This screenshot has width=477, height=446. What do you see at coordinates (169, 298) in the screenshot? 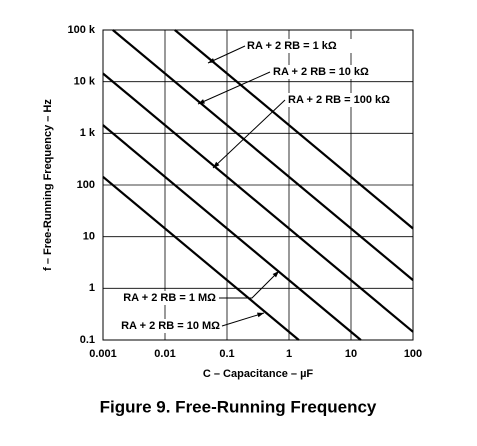
I see `legend-label: RA + 2 RB = 1 MΩ` at bounding box center [169, 298].